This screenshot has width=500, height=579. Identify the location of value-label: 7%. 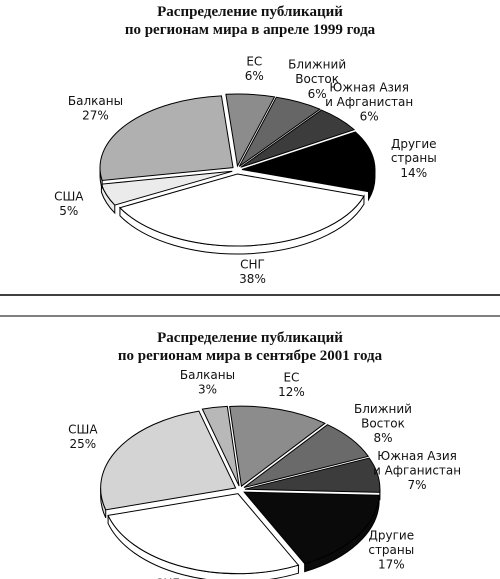
(417, 485).